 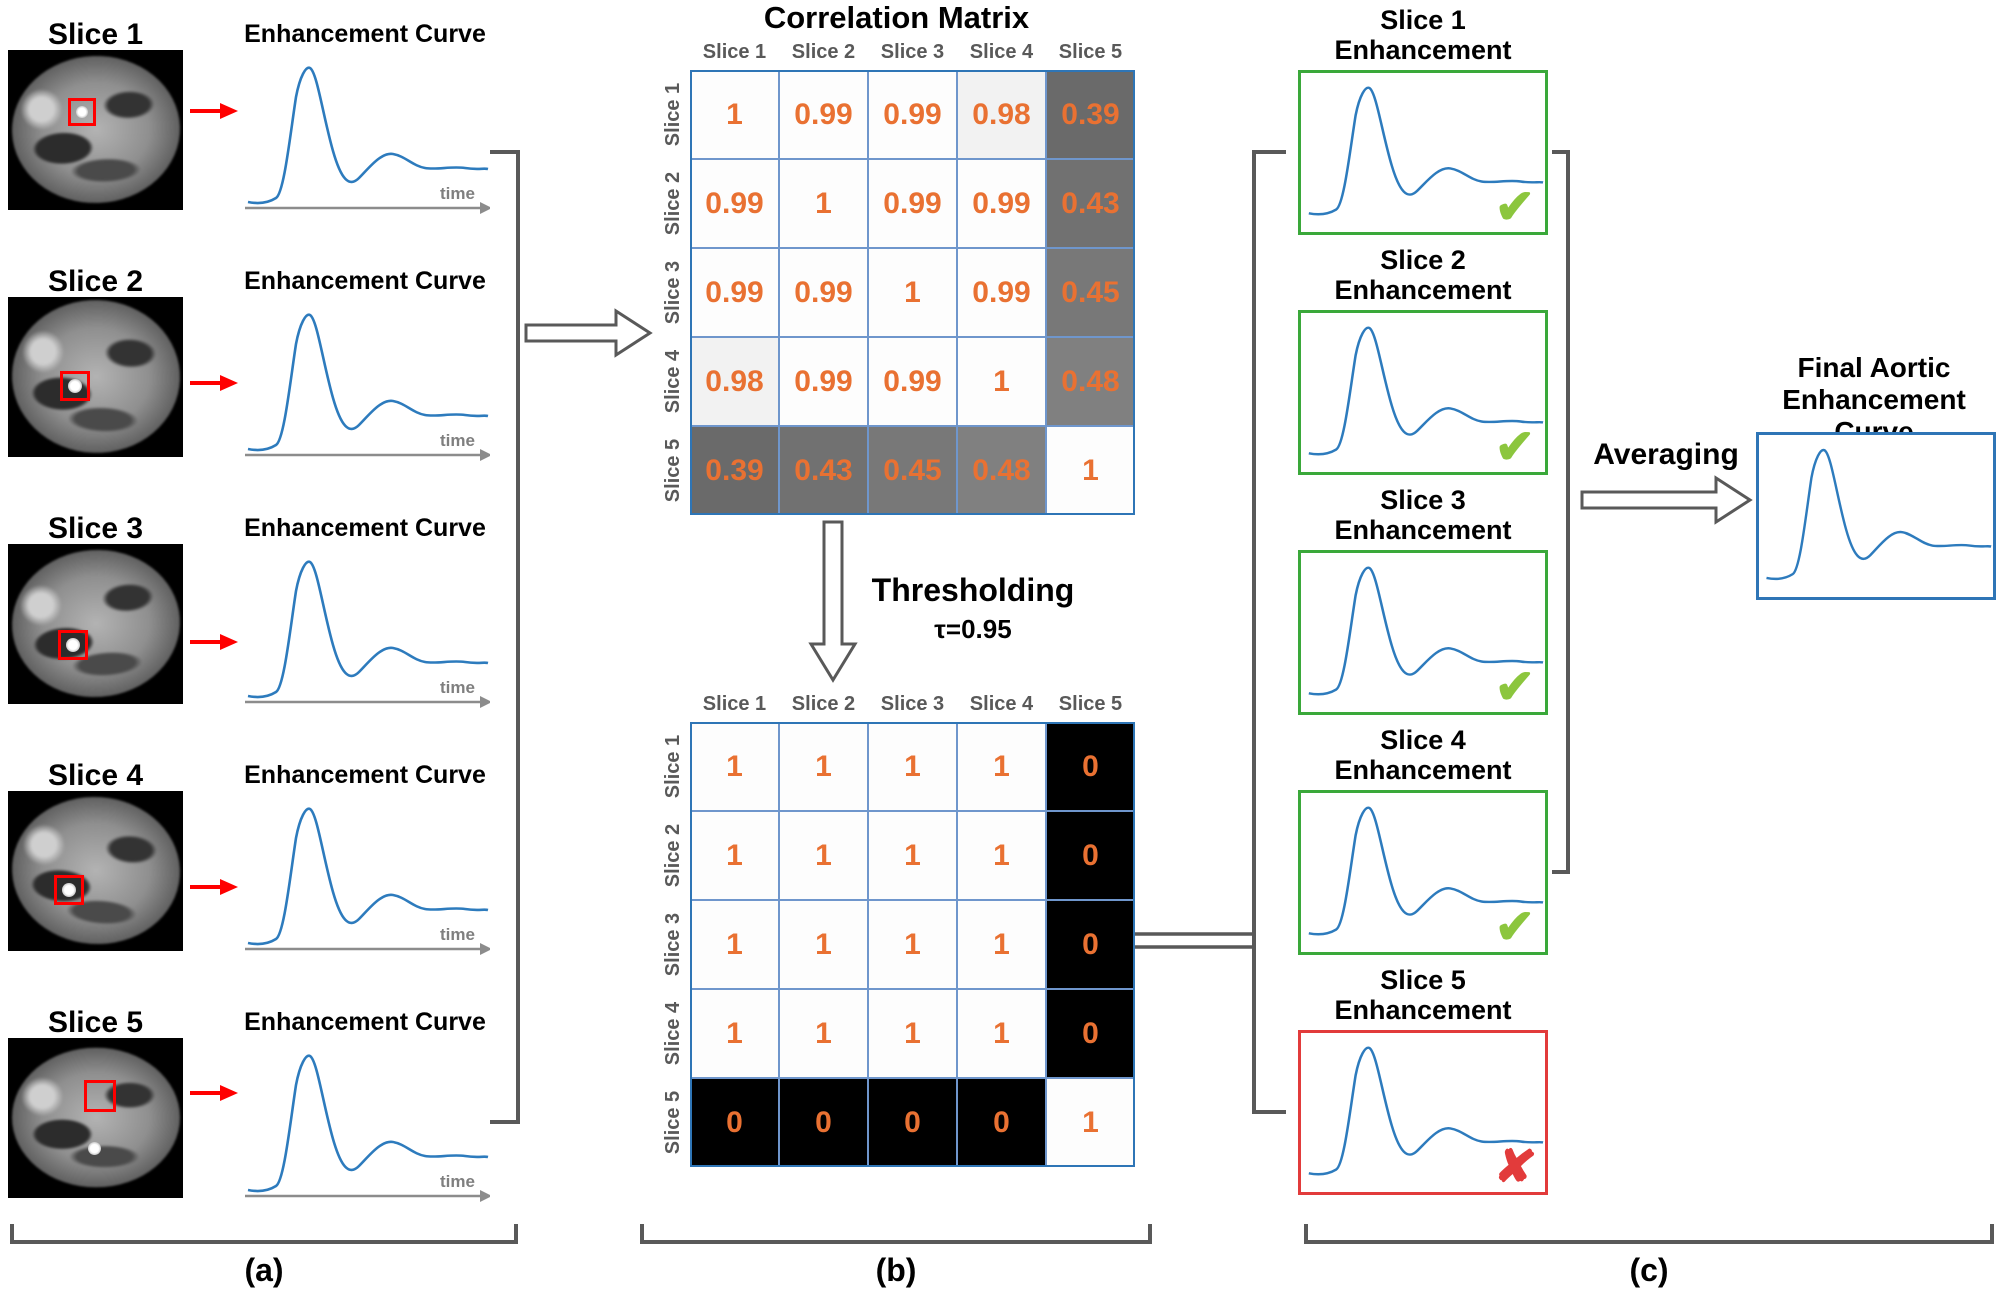 I want to click on matrix-cell: 0.98, so click(x=734, y=381).